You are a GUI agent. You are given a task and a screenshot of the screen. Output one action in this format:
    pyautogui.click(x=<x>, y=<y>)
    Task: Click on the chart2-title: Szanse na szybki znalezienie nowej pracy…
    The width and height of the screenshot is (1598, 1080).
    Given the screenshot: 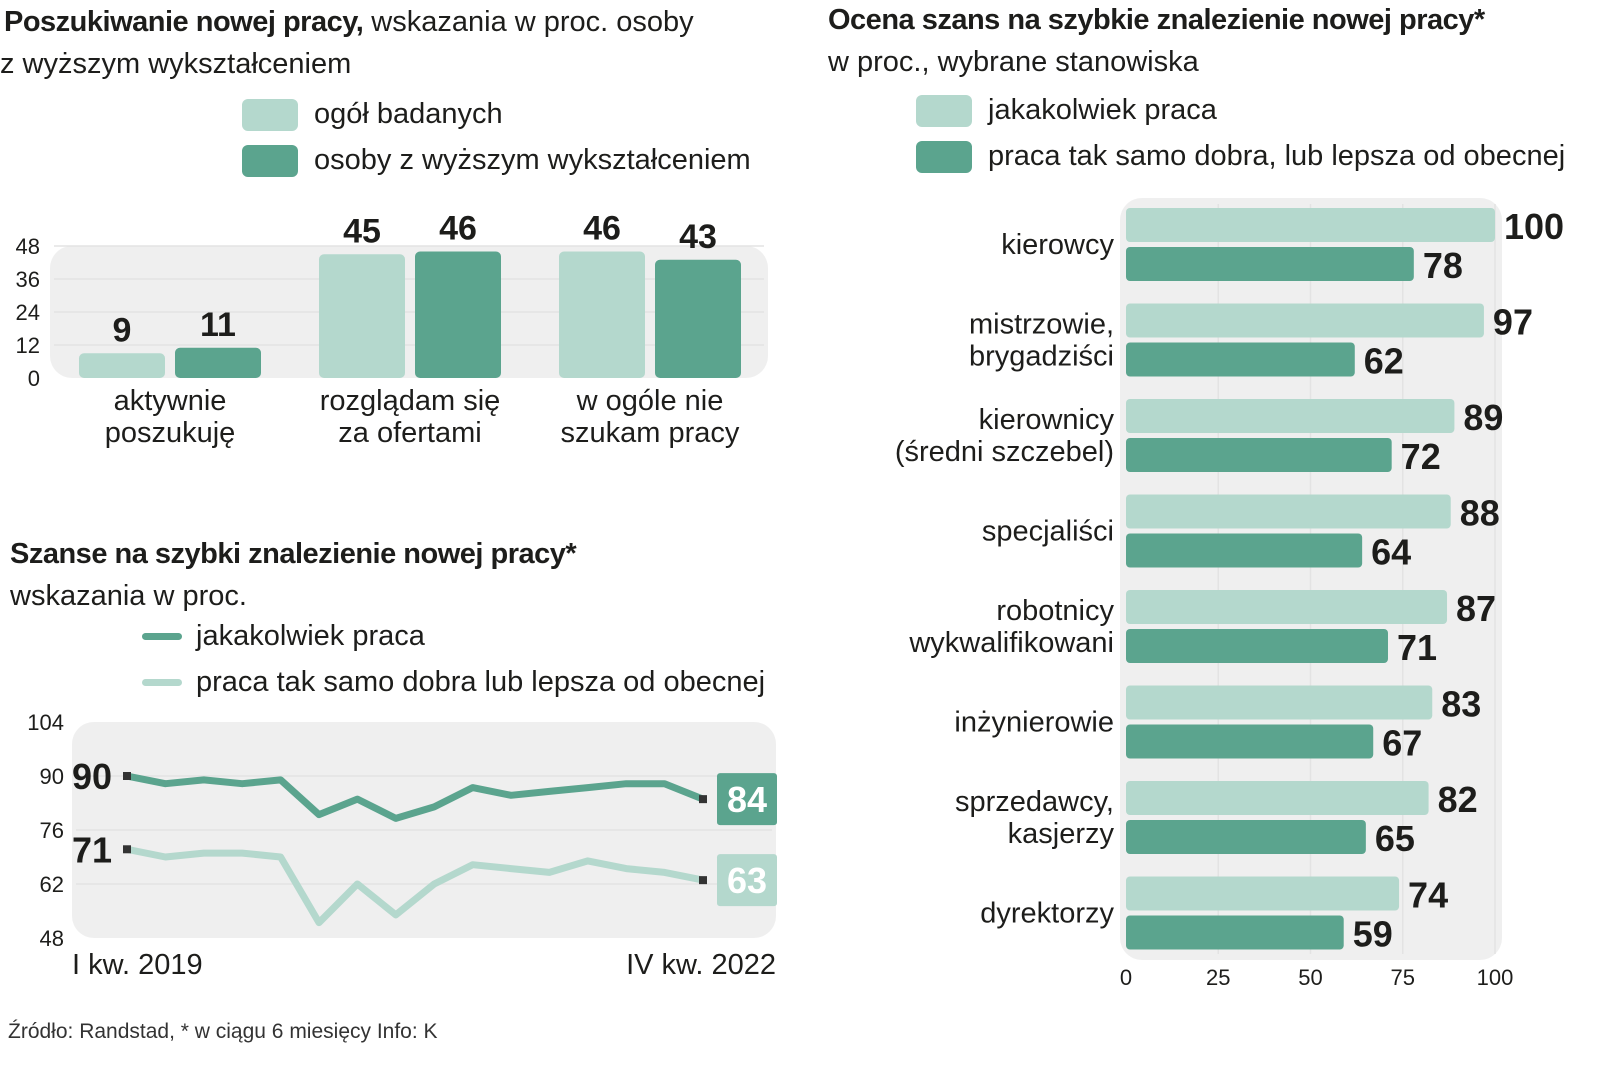 What is the action you would take?
    pyautogui.click(x=293, y=554)
    